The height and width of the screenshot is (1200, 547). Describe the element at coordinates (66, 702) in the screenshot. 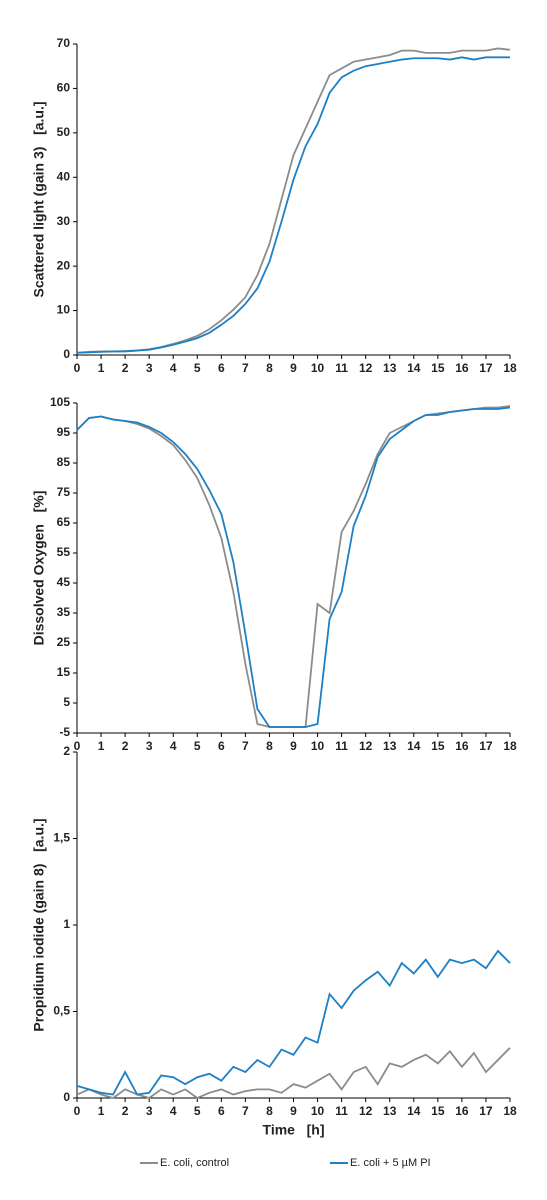

I see `y-tick-label: 5` at that location.